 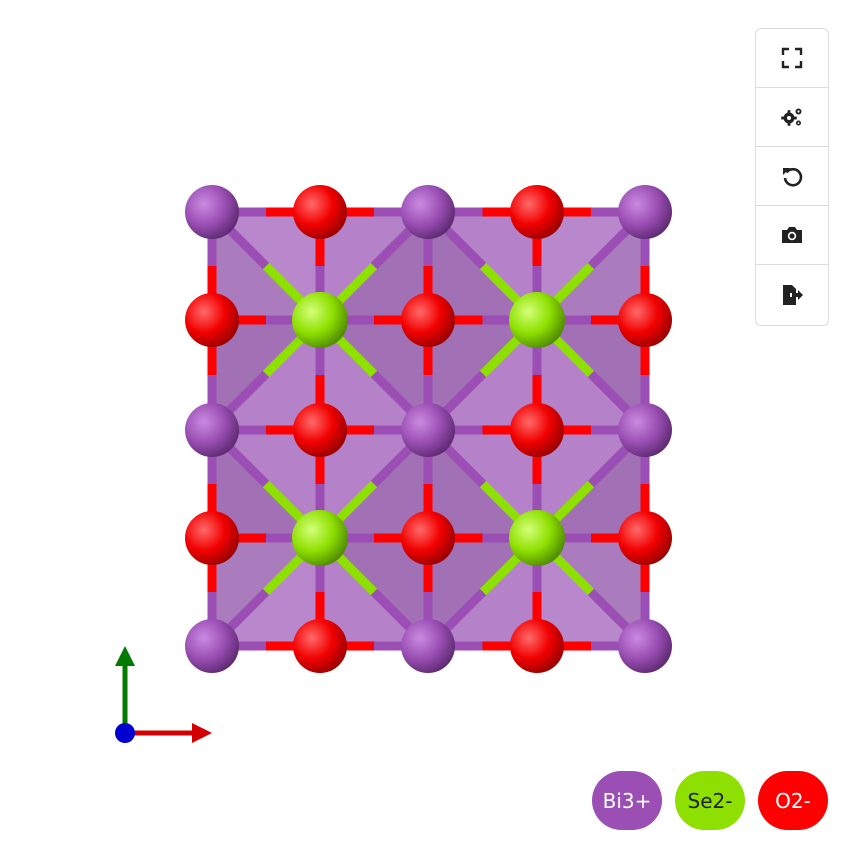 I want to click on fullscreen-icon, so click(x=792, y=58).